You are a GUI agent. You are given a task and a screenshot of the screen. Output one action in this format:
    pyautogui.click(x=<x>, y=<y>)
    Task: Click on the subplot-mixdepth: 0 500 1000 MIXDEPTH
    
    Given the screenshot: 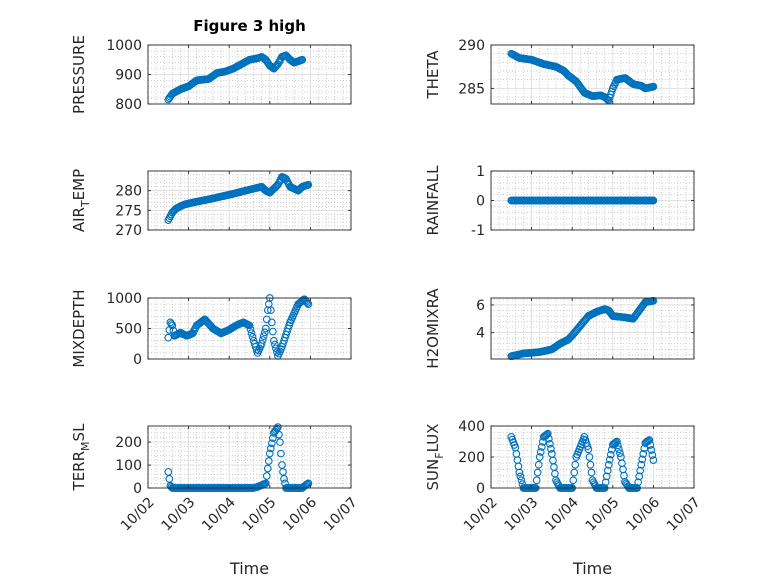 What is the action you would take?
    pyautogui.click(x=211, y=328)
    